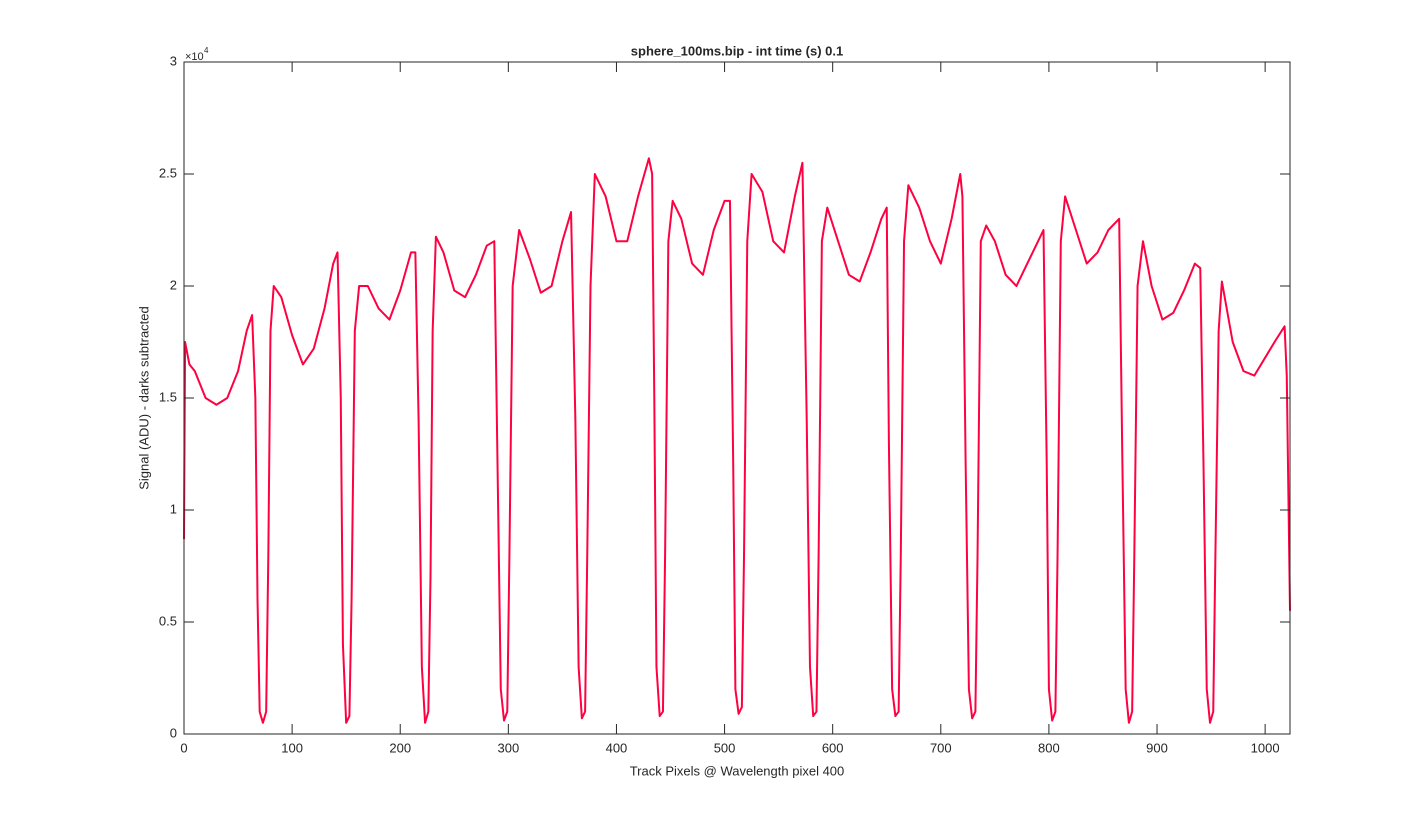 This screenshot has height=825, width=1425. What do you see at coordinates (508, 747) in the screenshot?
I see `x-tick-label: 300` at bounding box center [508, 747].